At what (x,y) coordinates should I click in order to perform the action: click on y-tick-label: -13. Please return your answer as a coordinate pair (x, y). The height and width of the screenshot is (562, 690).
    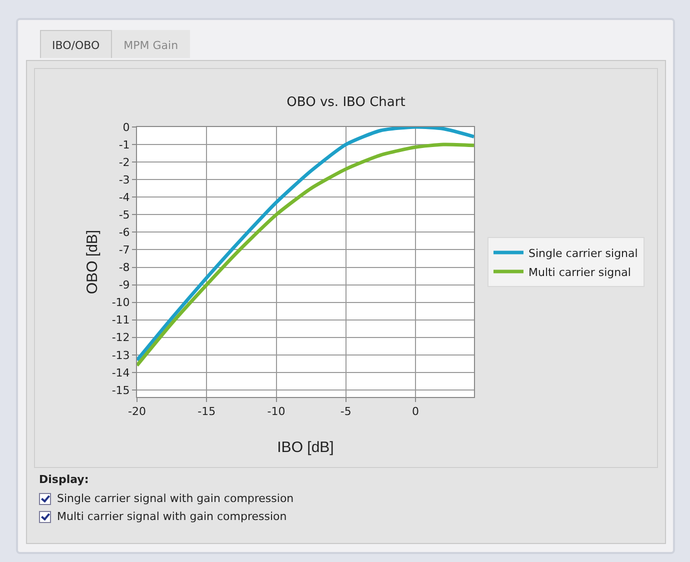
    Looking at the image, I should click on (121, 355).